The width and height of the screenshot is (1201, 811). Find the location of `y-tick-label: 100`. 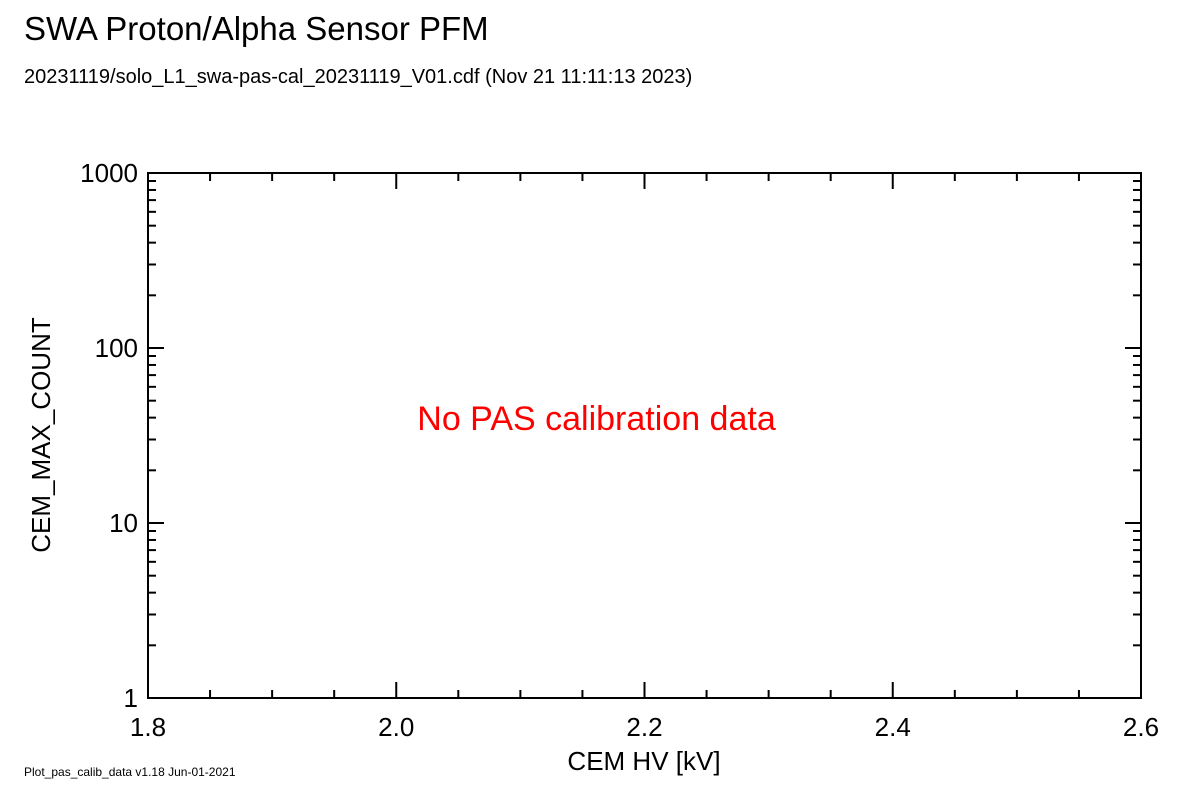

y-tick-label: 100 is located at coordinates (116, 348).